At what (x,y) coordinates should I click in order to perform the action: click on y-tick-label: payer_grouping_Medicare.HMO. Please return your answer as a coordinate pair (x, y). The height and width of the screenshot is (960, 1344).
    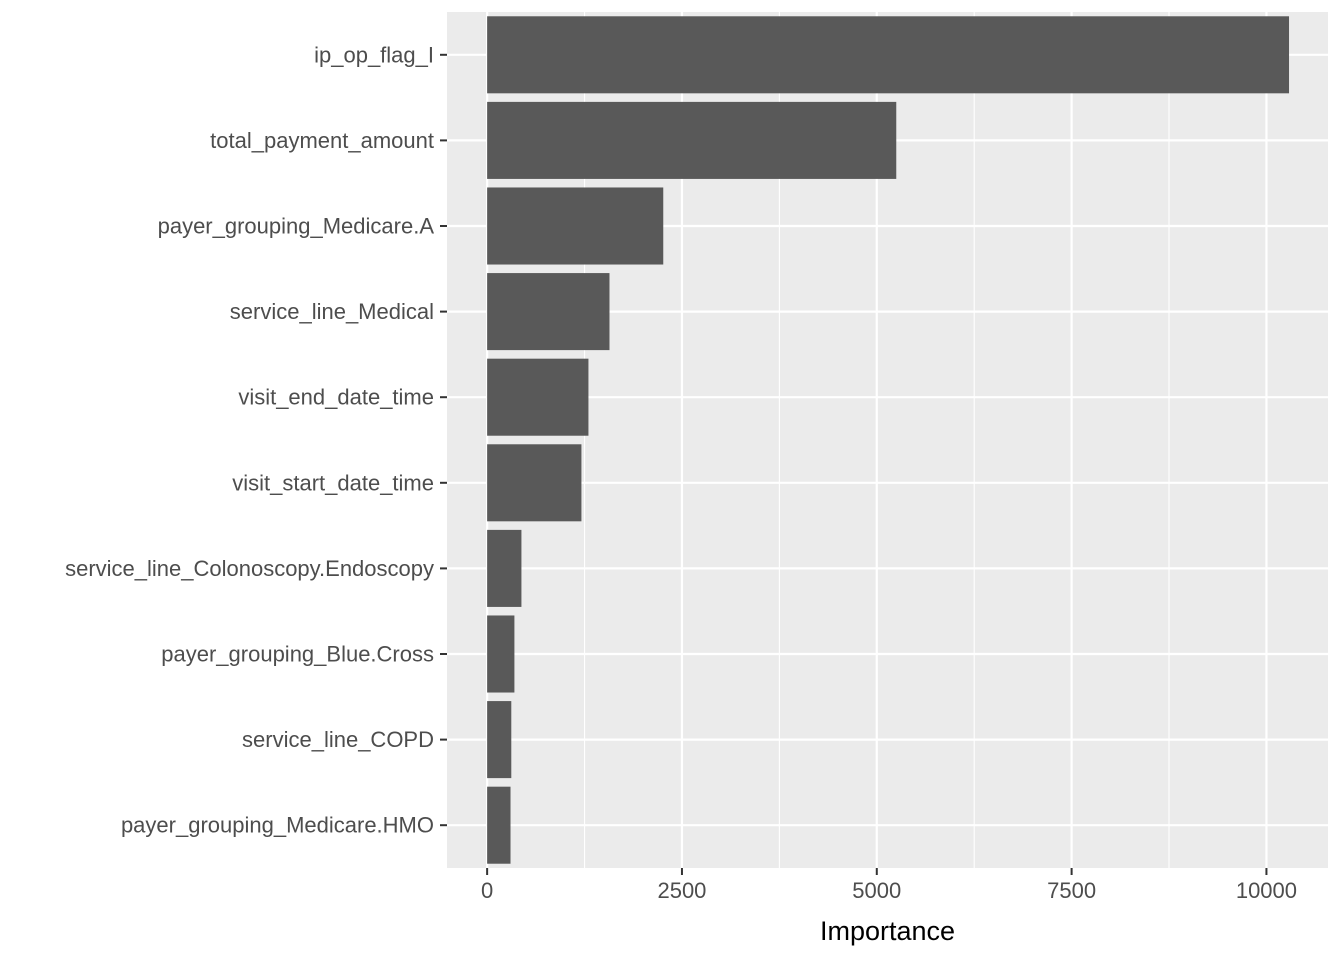
    Looking at the image, I should click on (277, 825).